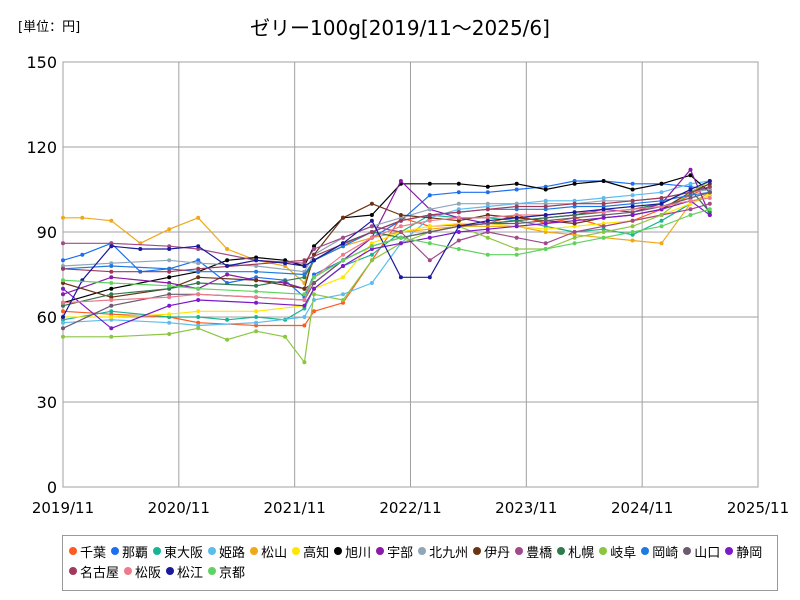  What do you see at coordinates (617, 551) in the screenshot?
I see `legend-item: 岐阜` at bounding box center [617, 551].